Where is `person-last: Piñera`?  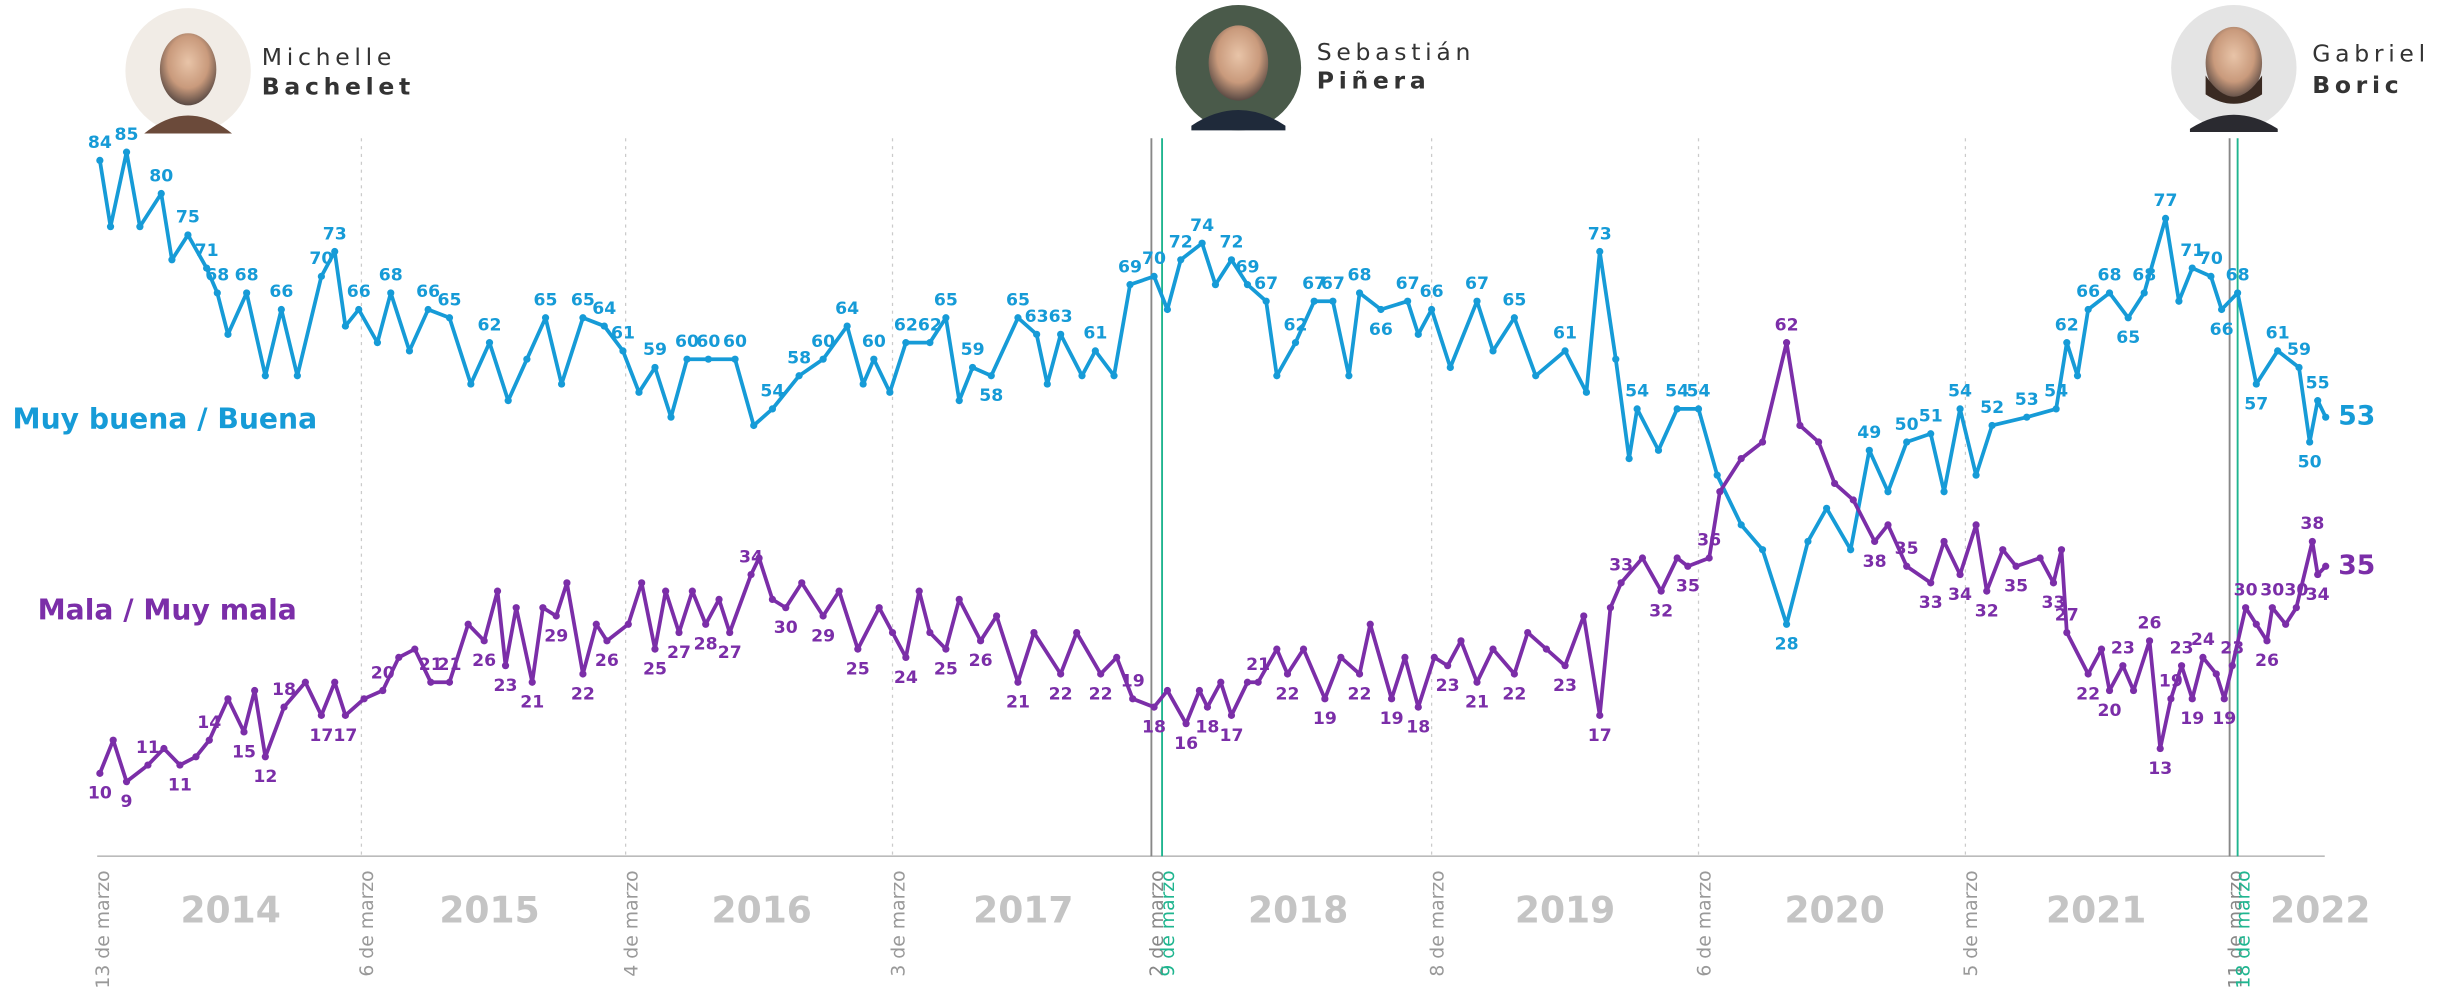 person-last: Piñera is located at coordinates (1374, 80).